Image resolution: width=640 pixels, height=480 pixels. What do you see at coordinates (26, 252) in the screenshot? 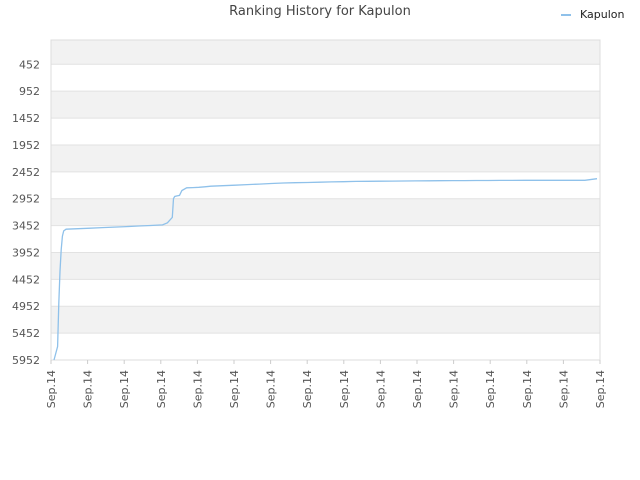
I see `y-tick-label: 3952` at bounding box center [26, 252].